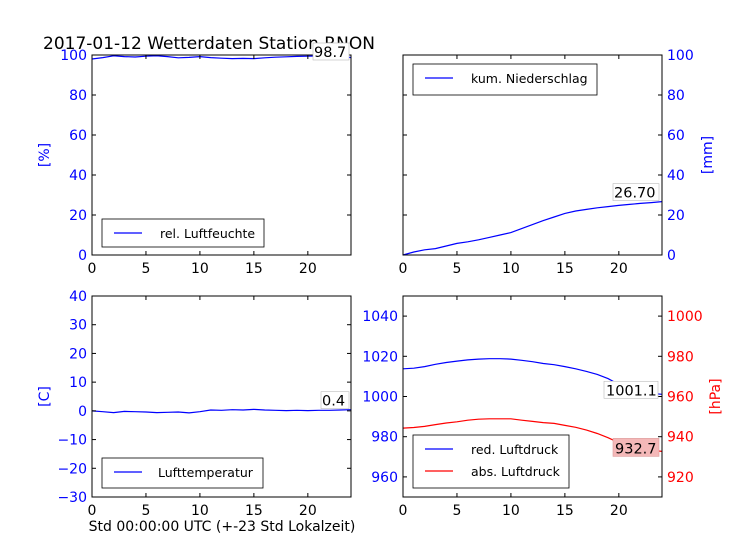  I want to click on temperature-annotation-box, so click(335, 400).